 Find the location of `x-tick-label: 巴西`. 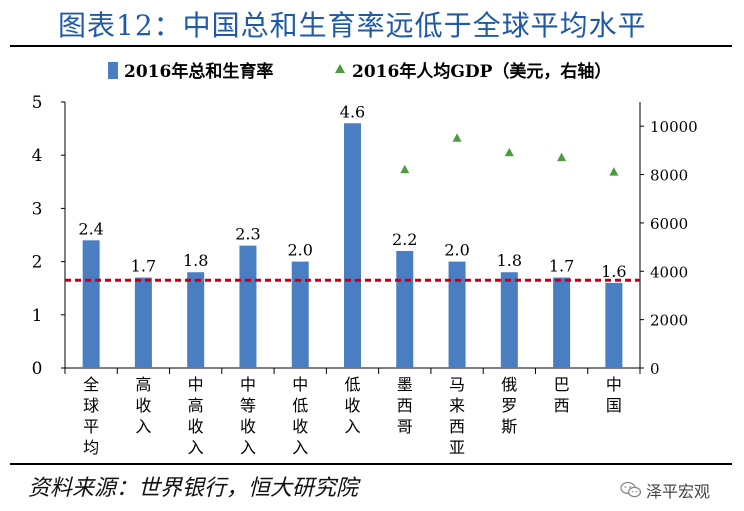

x-tick-label: 巴西 is located at coordinates (562, 395).